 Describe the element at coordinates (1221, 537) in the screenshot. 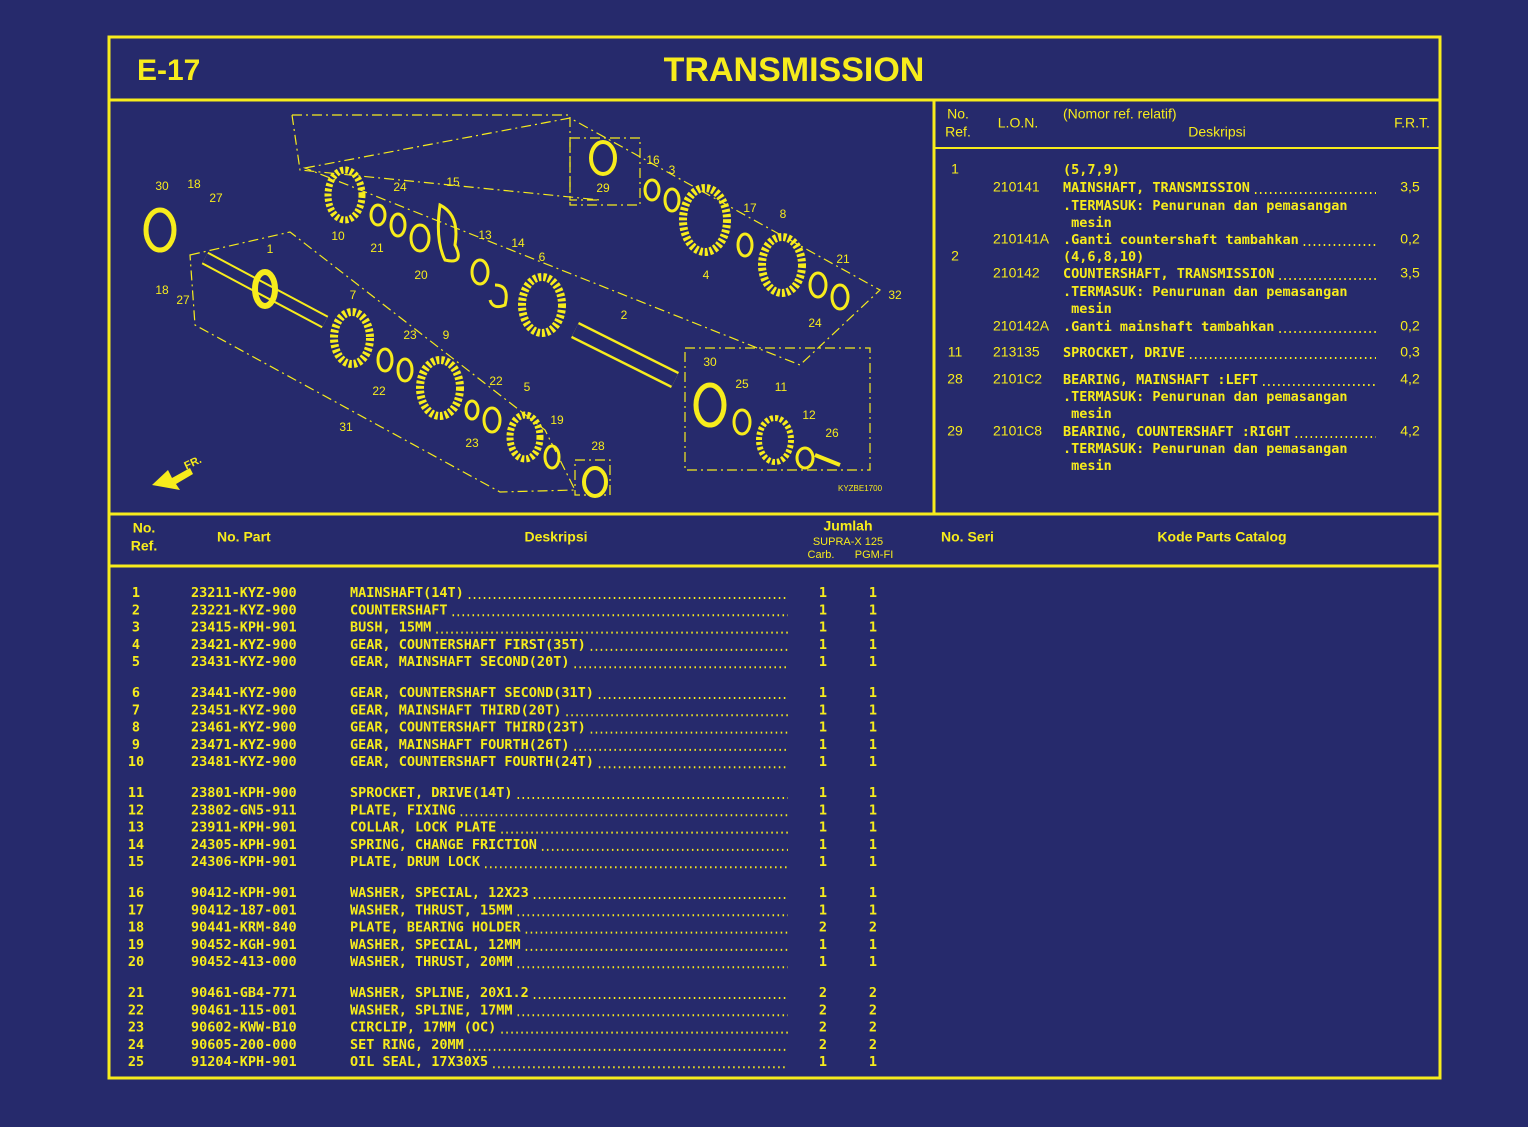

I see `header-label: Kode Parts Catalog` at that location.